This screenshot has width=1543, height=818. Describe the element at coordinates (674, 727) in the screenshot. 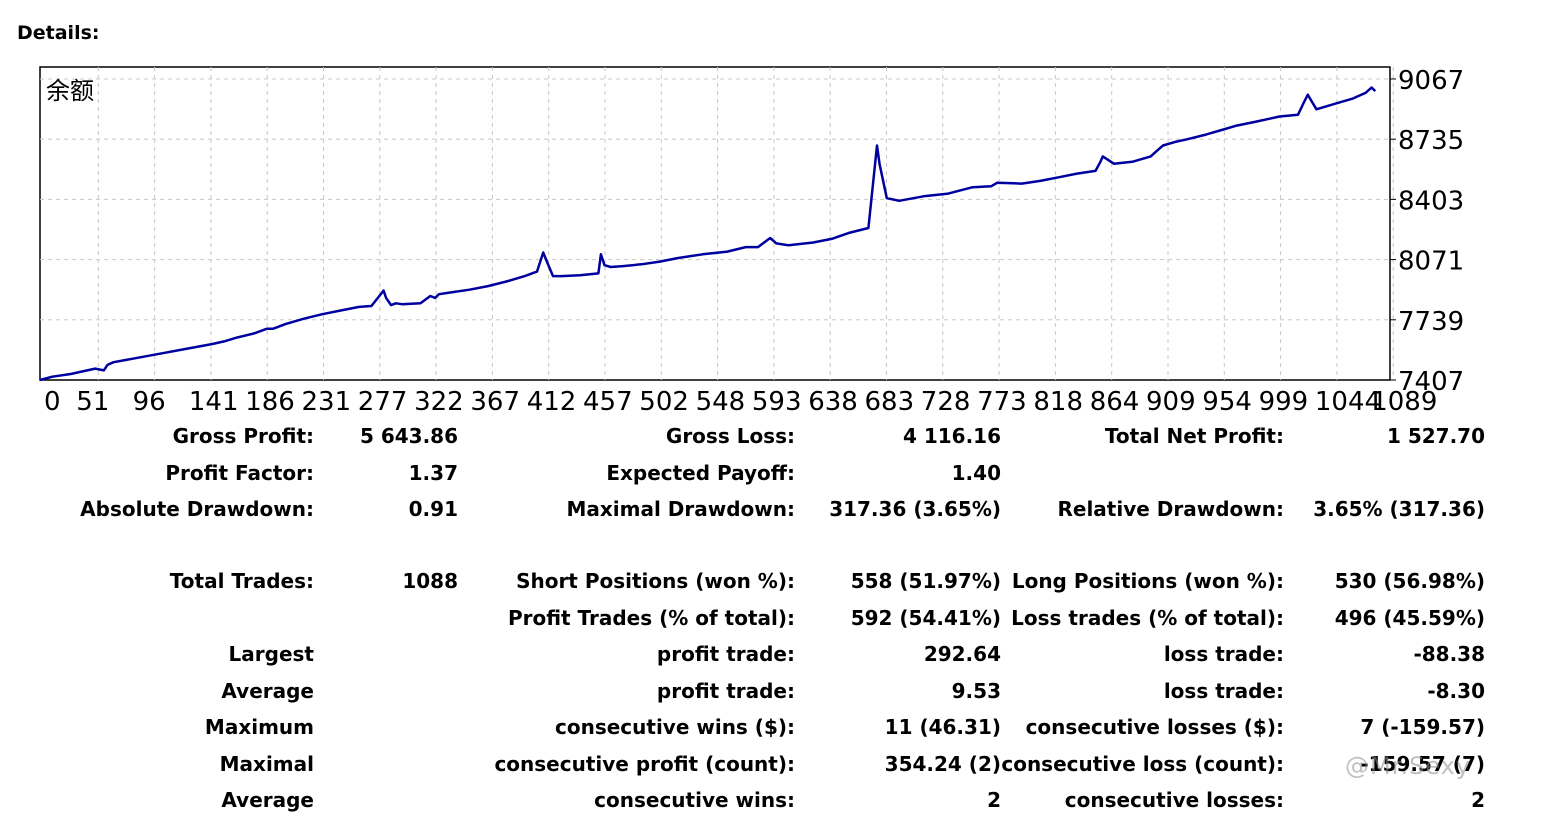

I see `max-consec-wins-label: consecutive wins ($):` at that location.